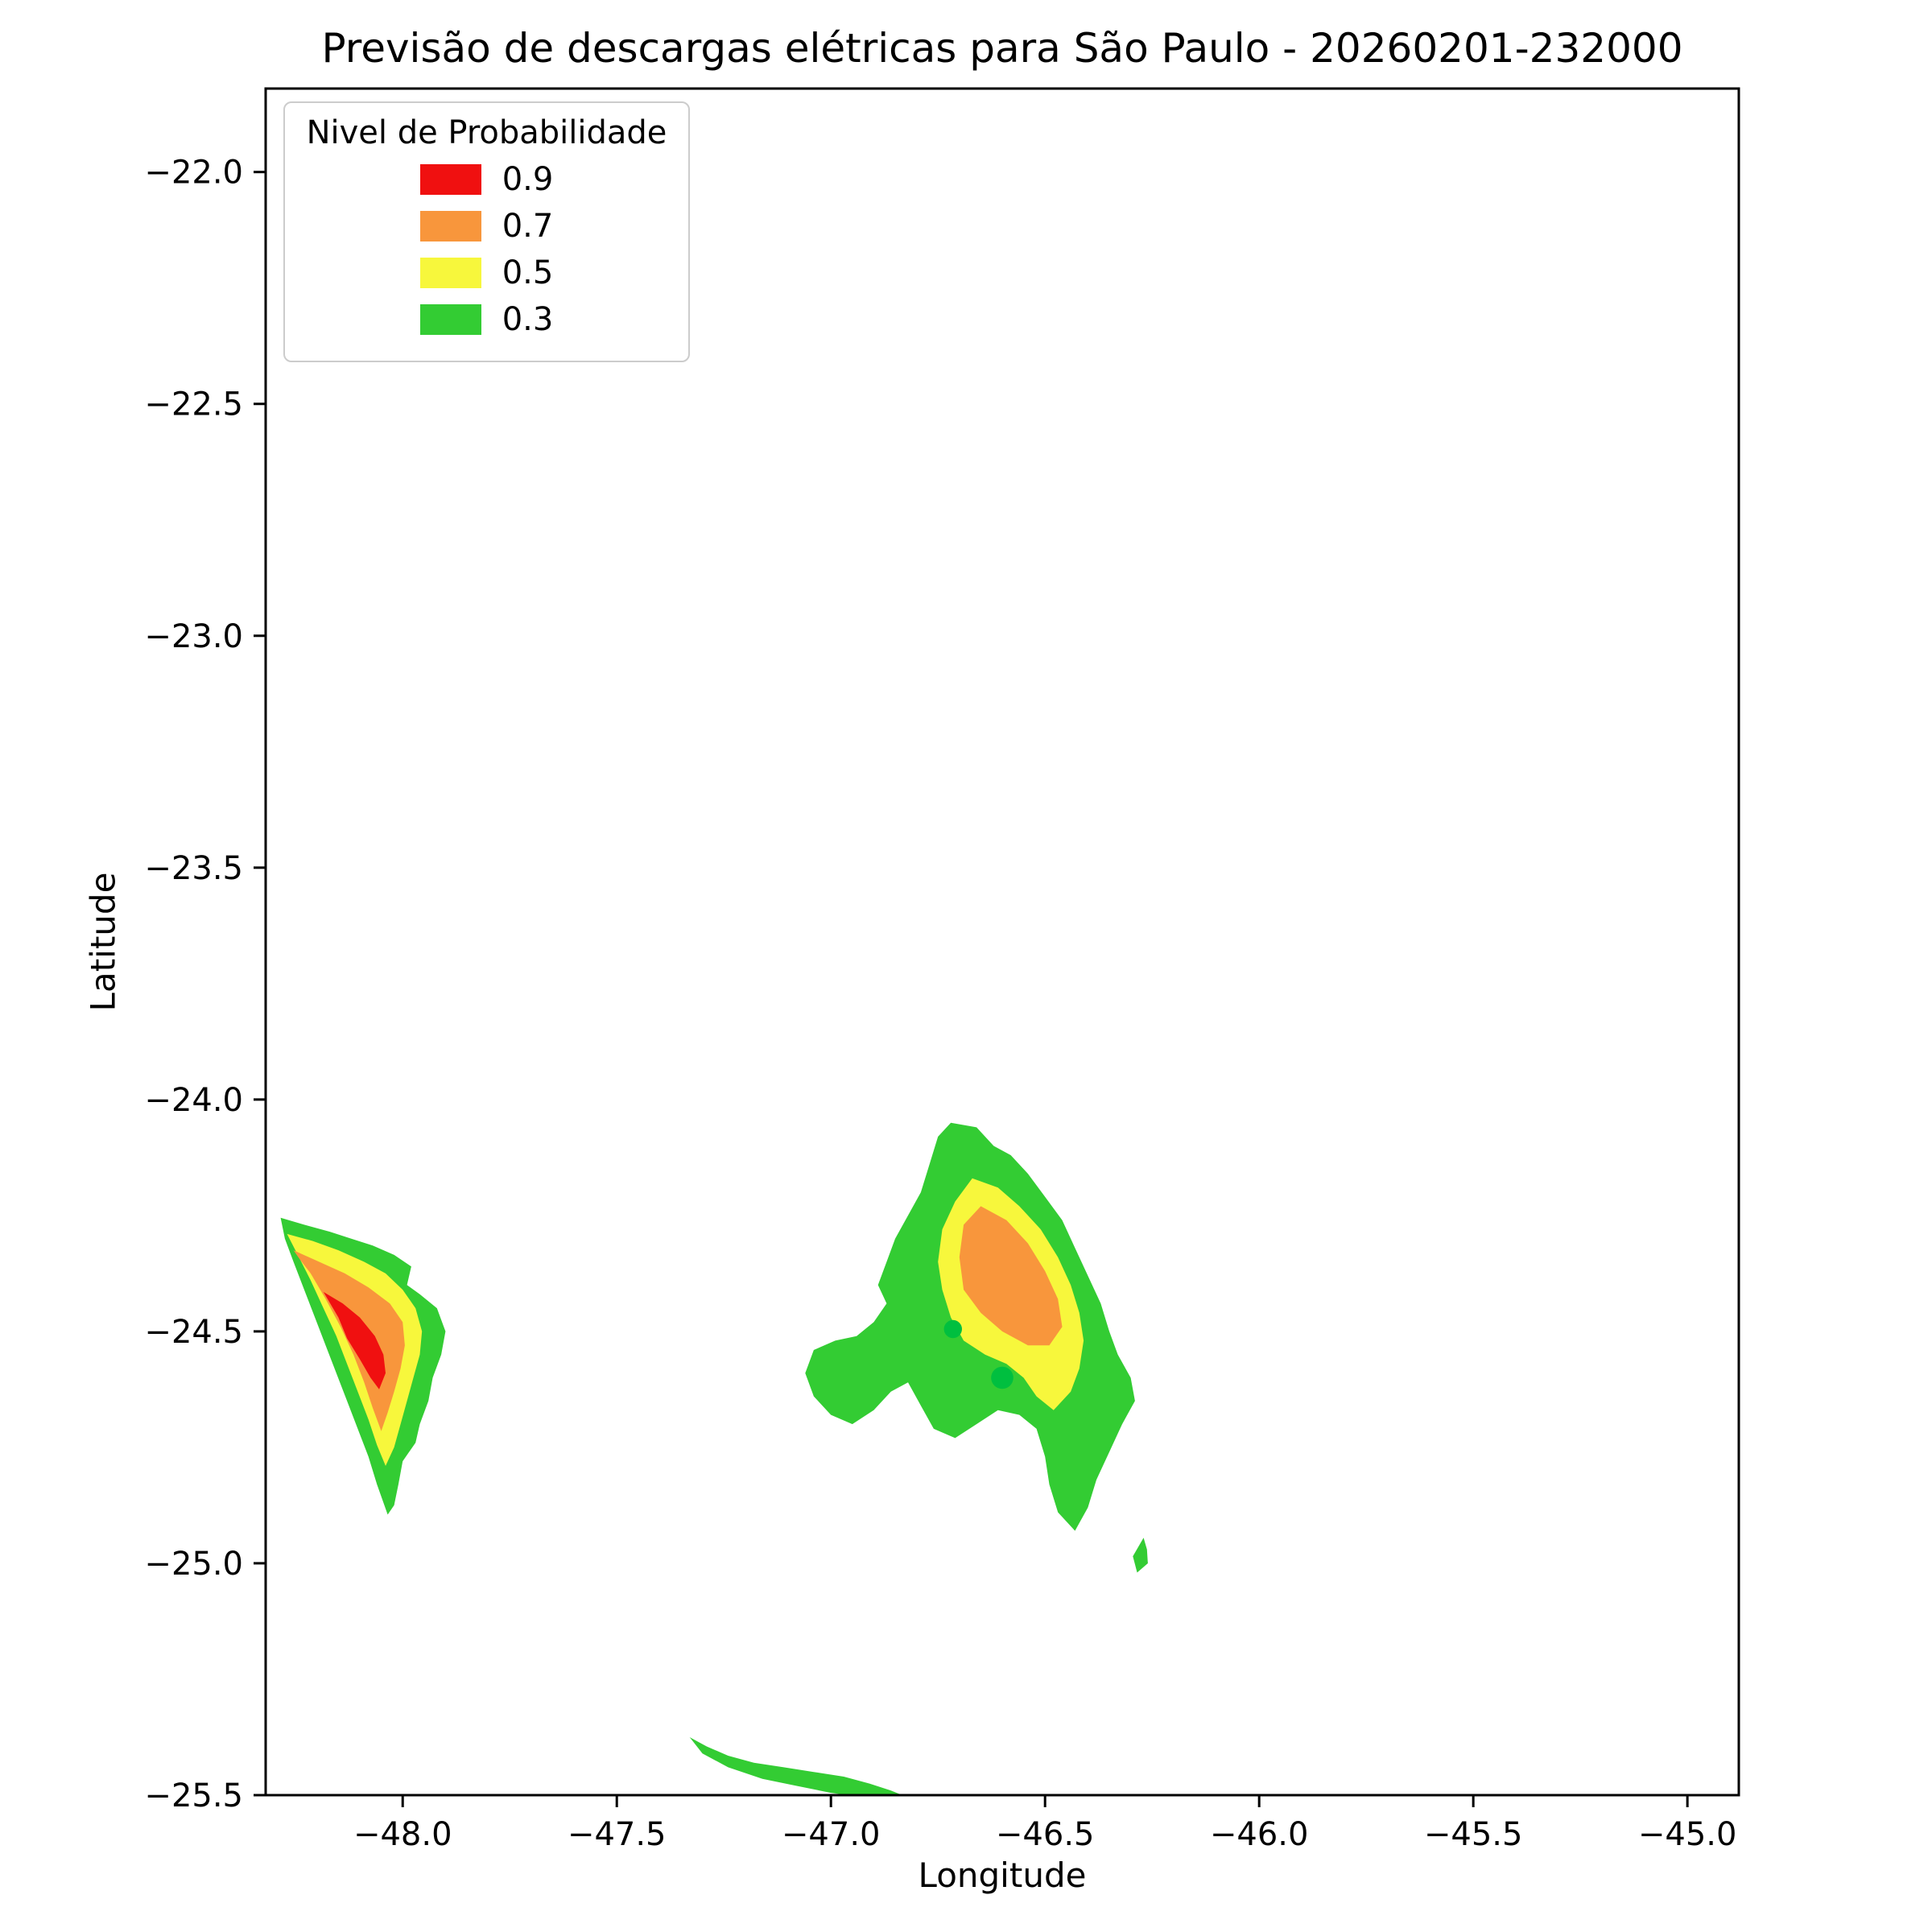 This screenshot has height=1932, width=1932. What do you see at coordinates (1259, 1834) in the screenshot?
I see `x-tick-label: −46.0` at bounding box center [1259, 1834].